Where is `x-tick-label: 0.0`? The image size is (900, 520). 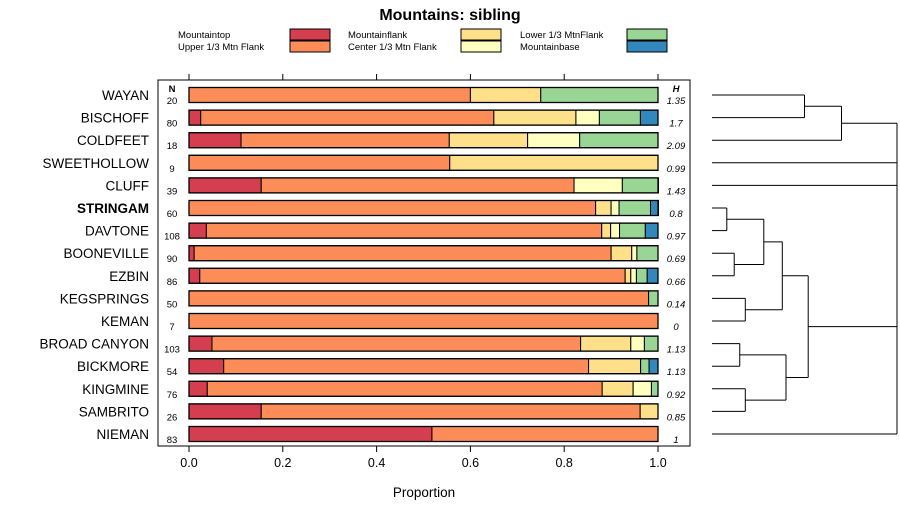 x-tick-label: 0.0 is located at coordinates (188, 463).